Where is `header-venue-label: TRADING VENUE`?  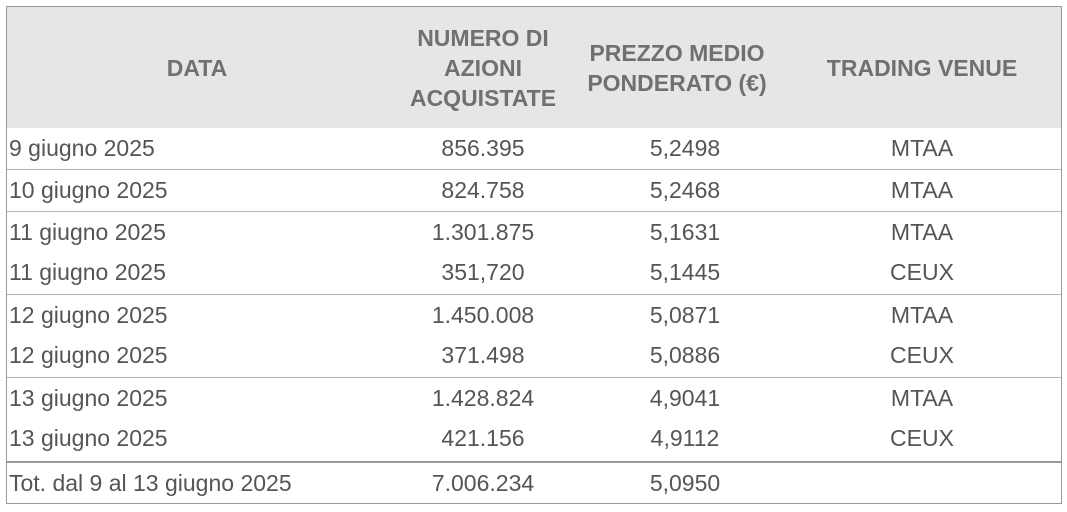
header-venue-label: TRADING VENUE is located at coordinates (922, 67).